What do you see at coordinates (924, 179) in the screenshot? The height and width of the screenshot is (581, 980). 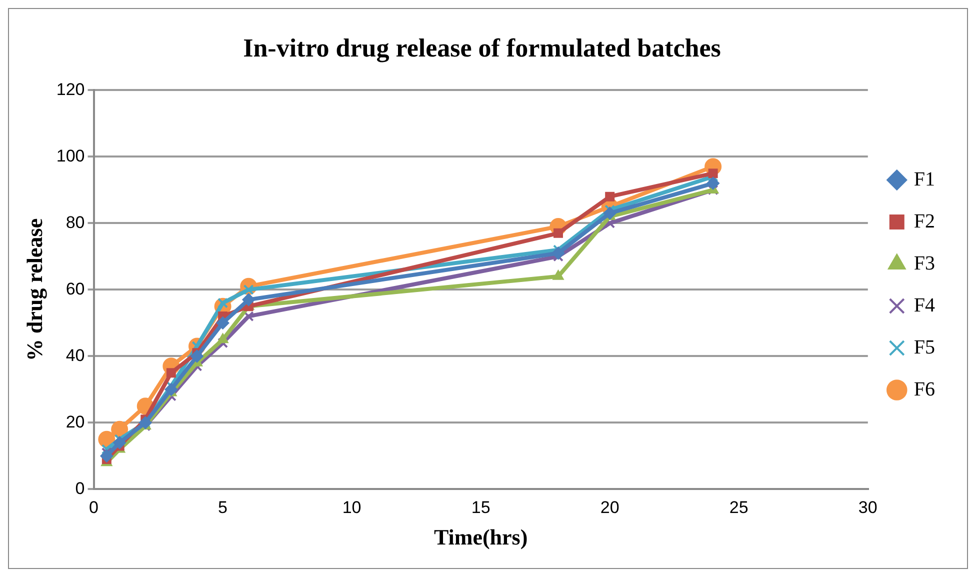 I see `legend-label: F1` at bounding box center [924, 179].